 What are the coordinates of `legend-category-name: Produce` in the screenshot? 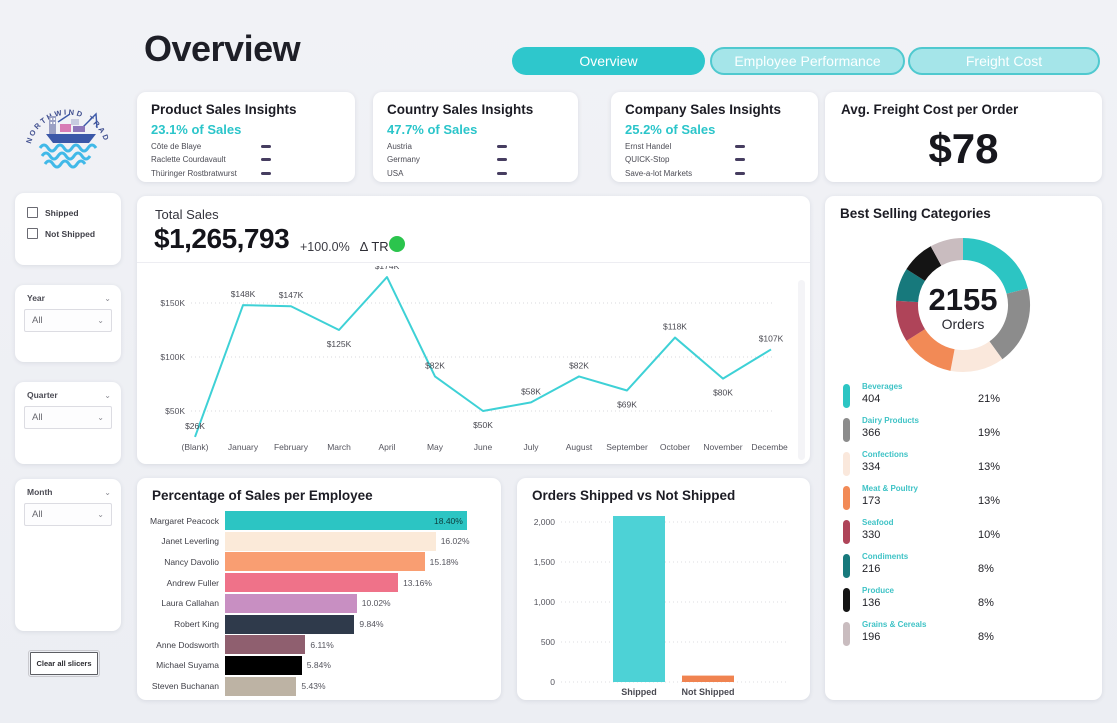 It's located at (878, 590).